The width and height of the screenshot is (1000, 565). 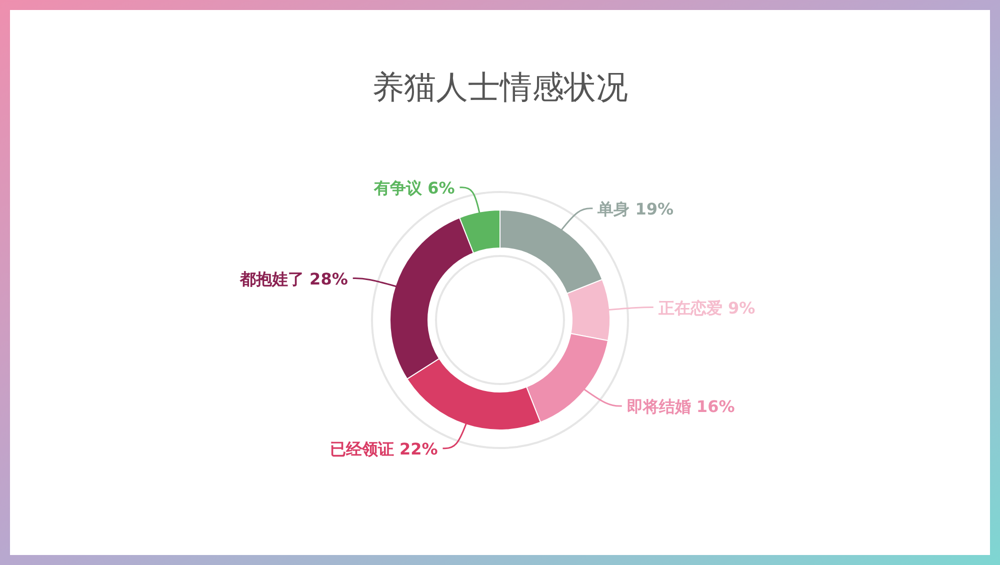 What do you see at coordinates (500, 87) in the screenshot?
I see `chart-title: 养猫人士情感状况` at bounding box center [500, 87].